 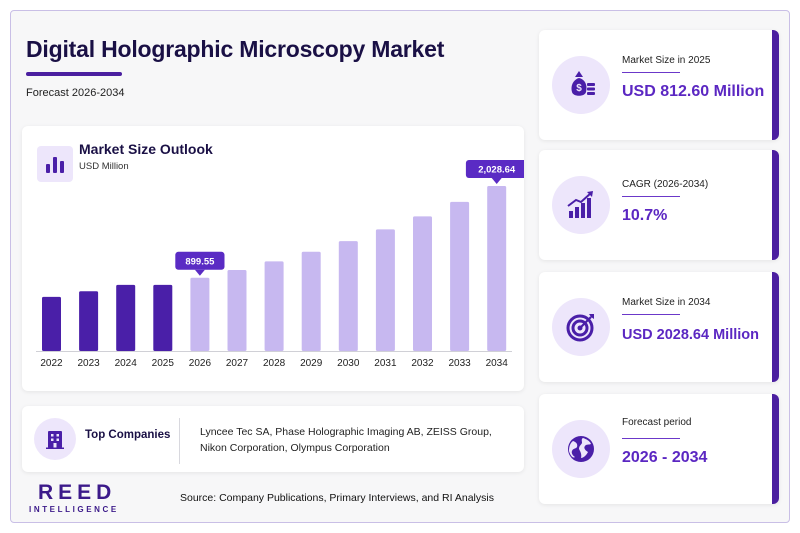 I want to click on top-companies-card, so click(x=273, y=439).